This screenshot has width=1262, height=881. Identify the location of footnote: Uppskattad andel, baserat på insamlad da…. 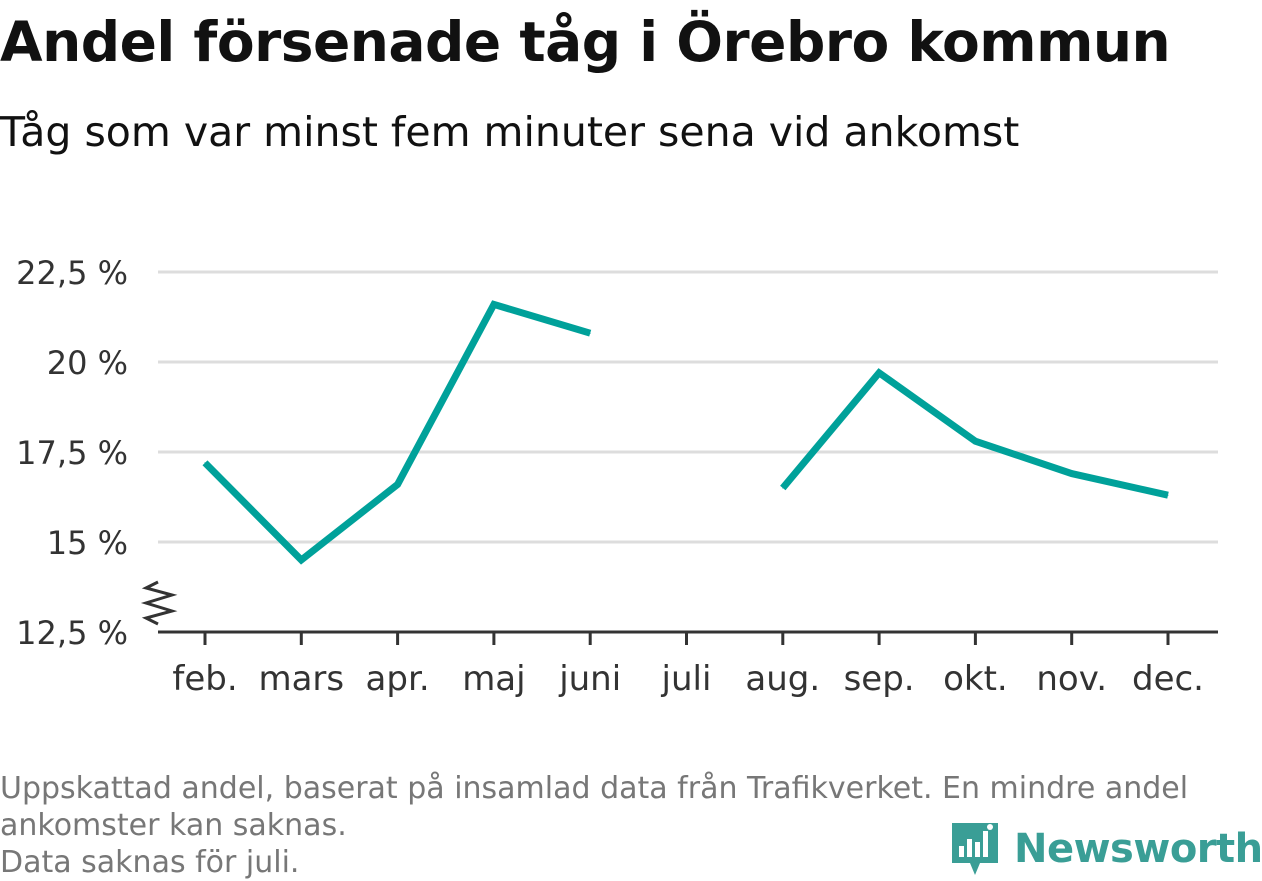
(625, 825).